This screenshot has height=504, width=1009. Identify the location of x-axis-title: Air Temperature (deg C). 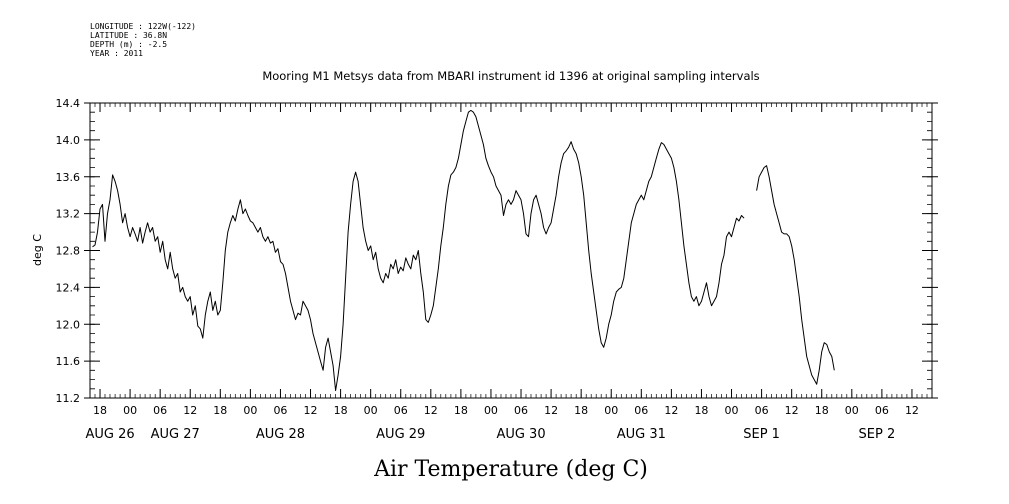
(510, 469).